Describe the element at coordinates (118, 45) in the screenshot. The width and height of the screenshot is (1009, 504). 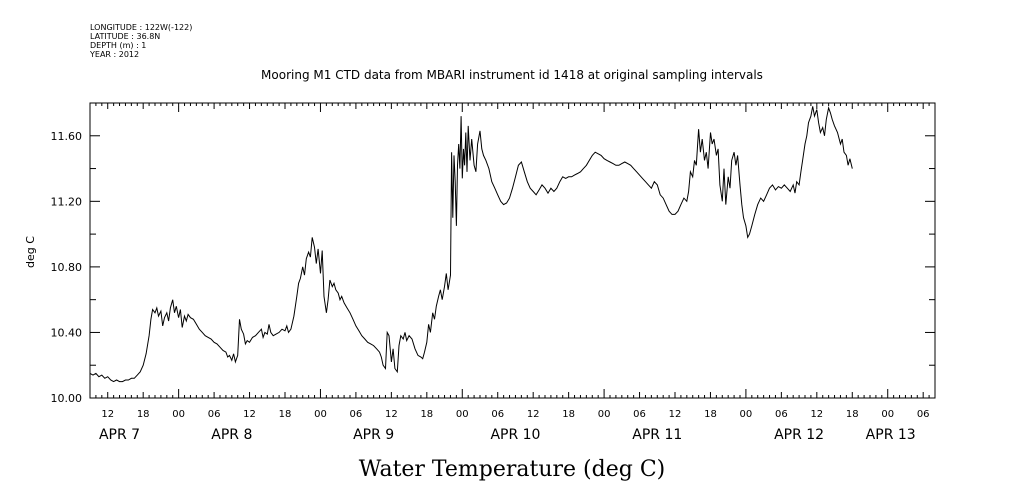
I see `metadata-depth: DEPTH (m) : 1` at that location.